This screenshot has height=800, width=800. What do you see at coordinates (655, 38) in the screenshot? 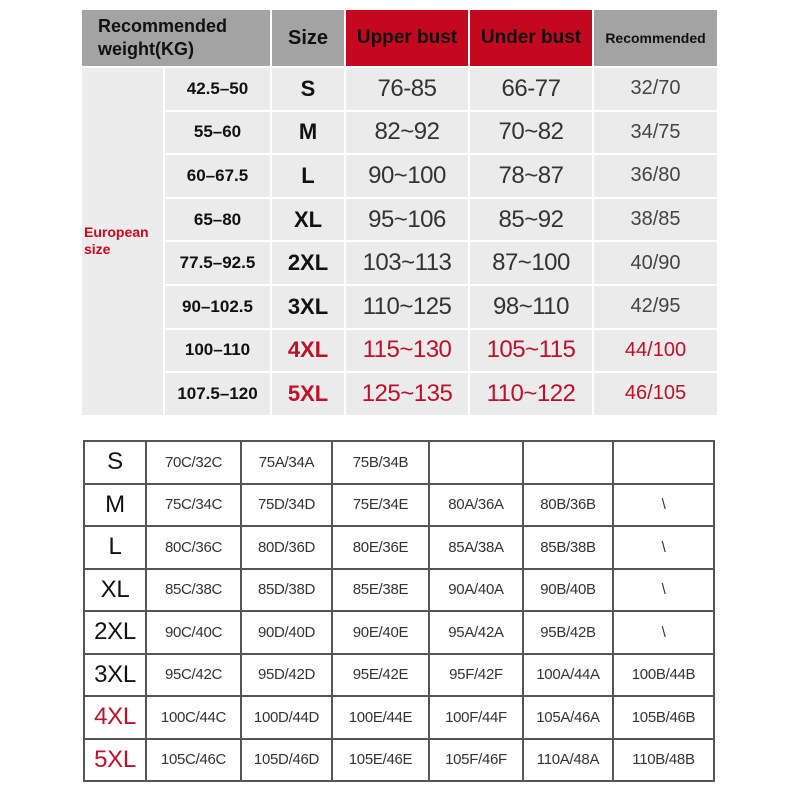
I see `header-recommended: Recommended` at bounding box center [655, 38].